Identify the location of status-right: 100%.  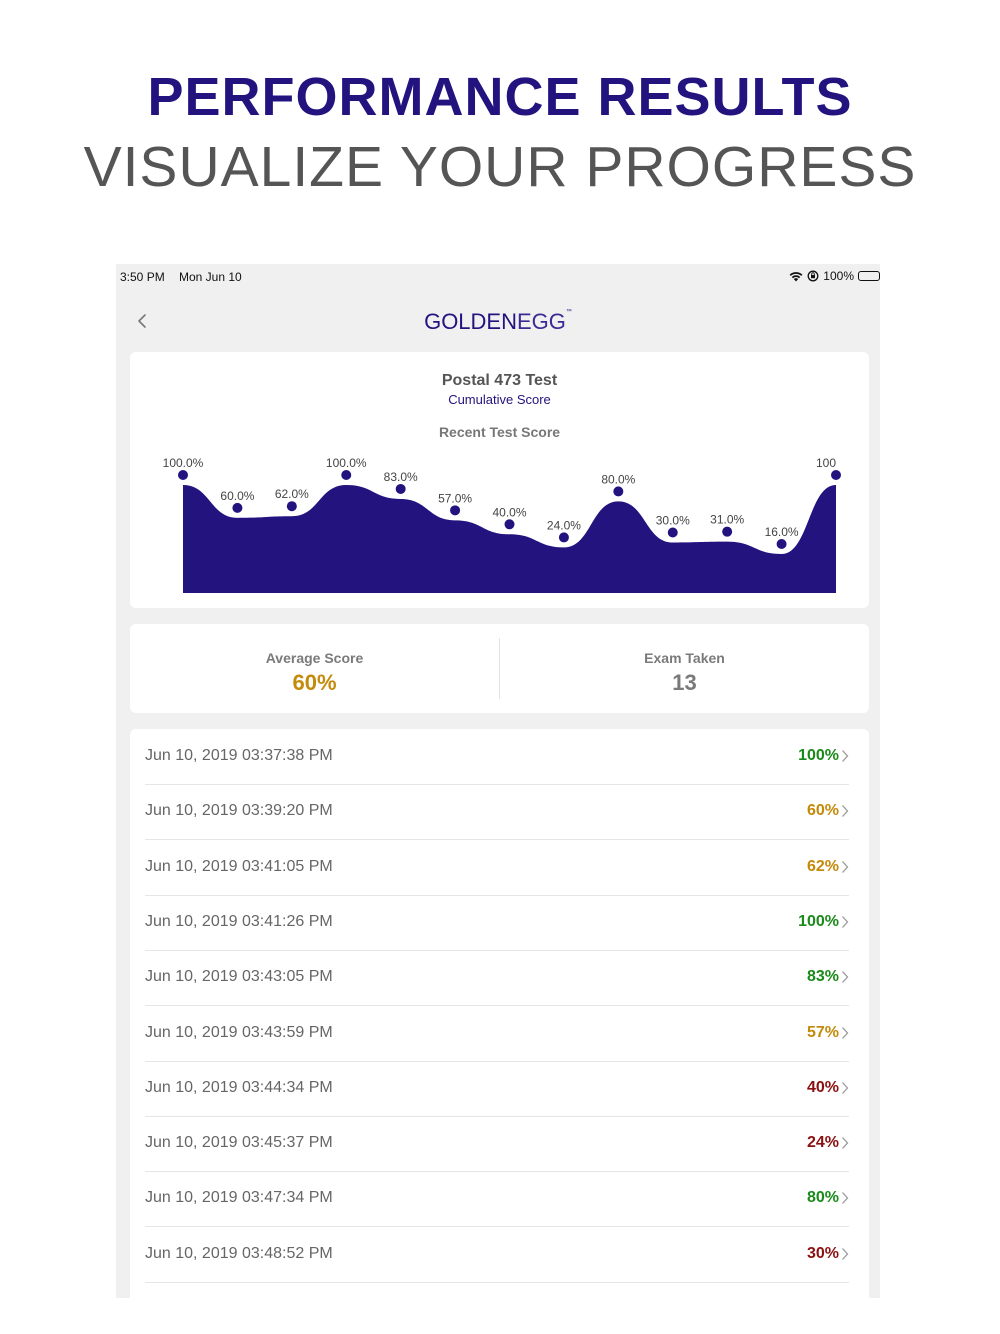
(834, 276).